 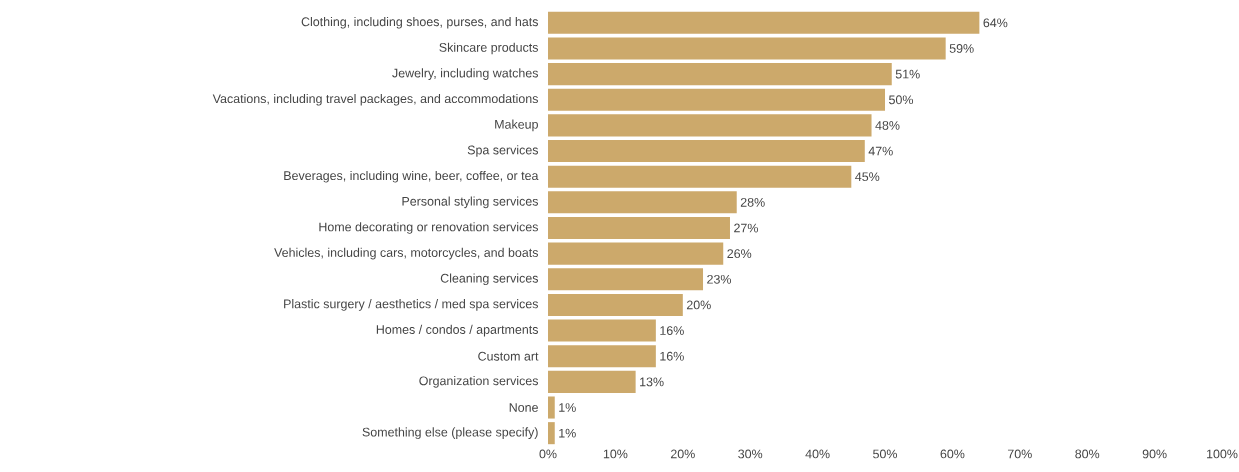 What do you see at coordinates (419, 23) in the screenshot?
I see `y-tick-label: Clothing, including shoes, purses, and hats` at bounding box center [419, 23].